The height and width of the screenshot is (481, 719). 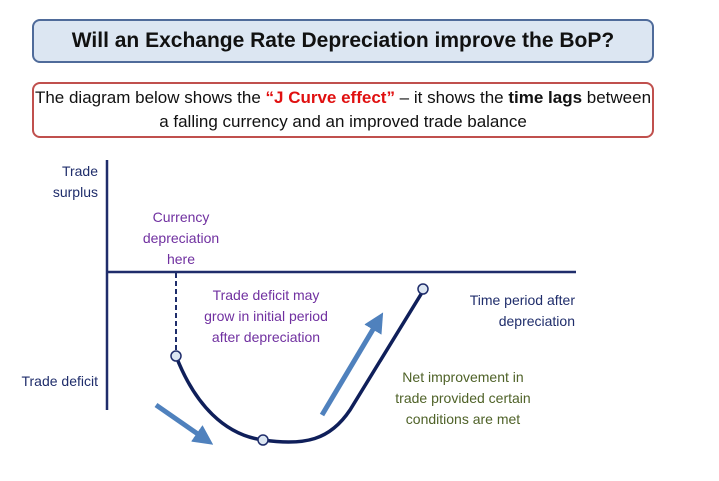 I want to click on trough-point, so click(x=263, y=440).